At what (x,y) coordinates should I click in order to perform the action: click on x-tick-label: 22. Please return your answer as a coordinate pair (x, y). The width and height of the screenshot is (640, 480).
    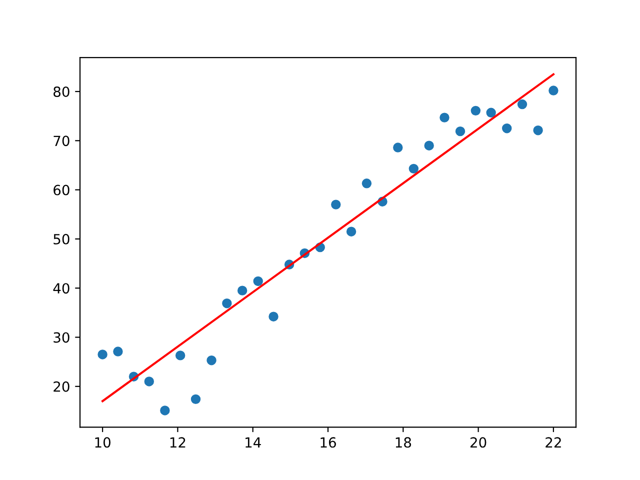
    Looking at the image, I should click on (553, 442).